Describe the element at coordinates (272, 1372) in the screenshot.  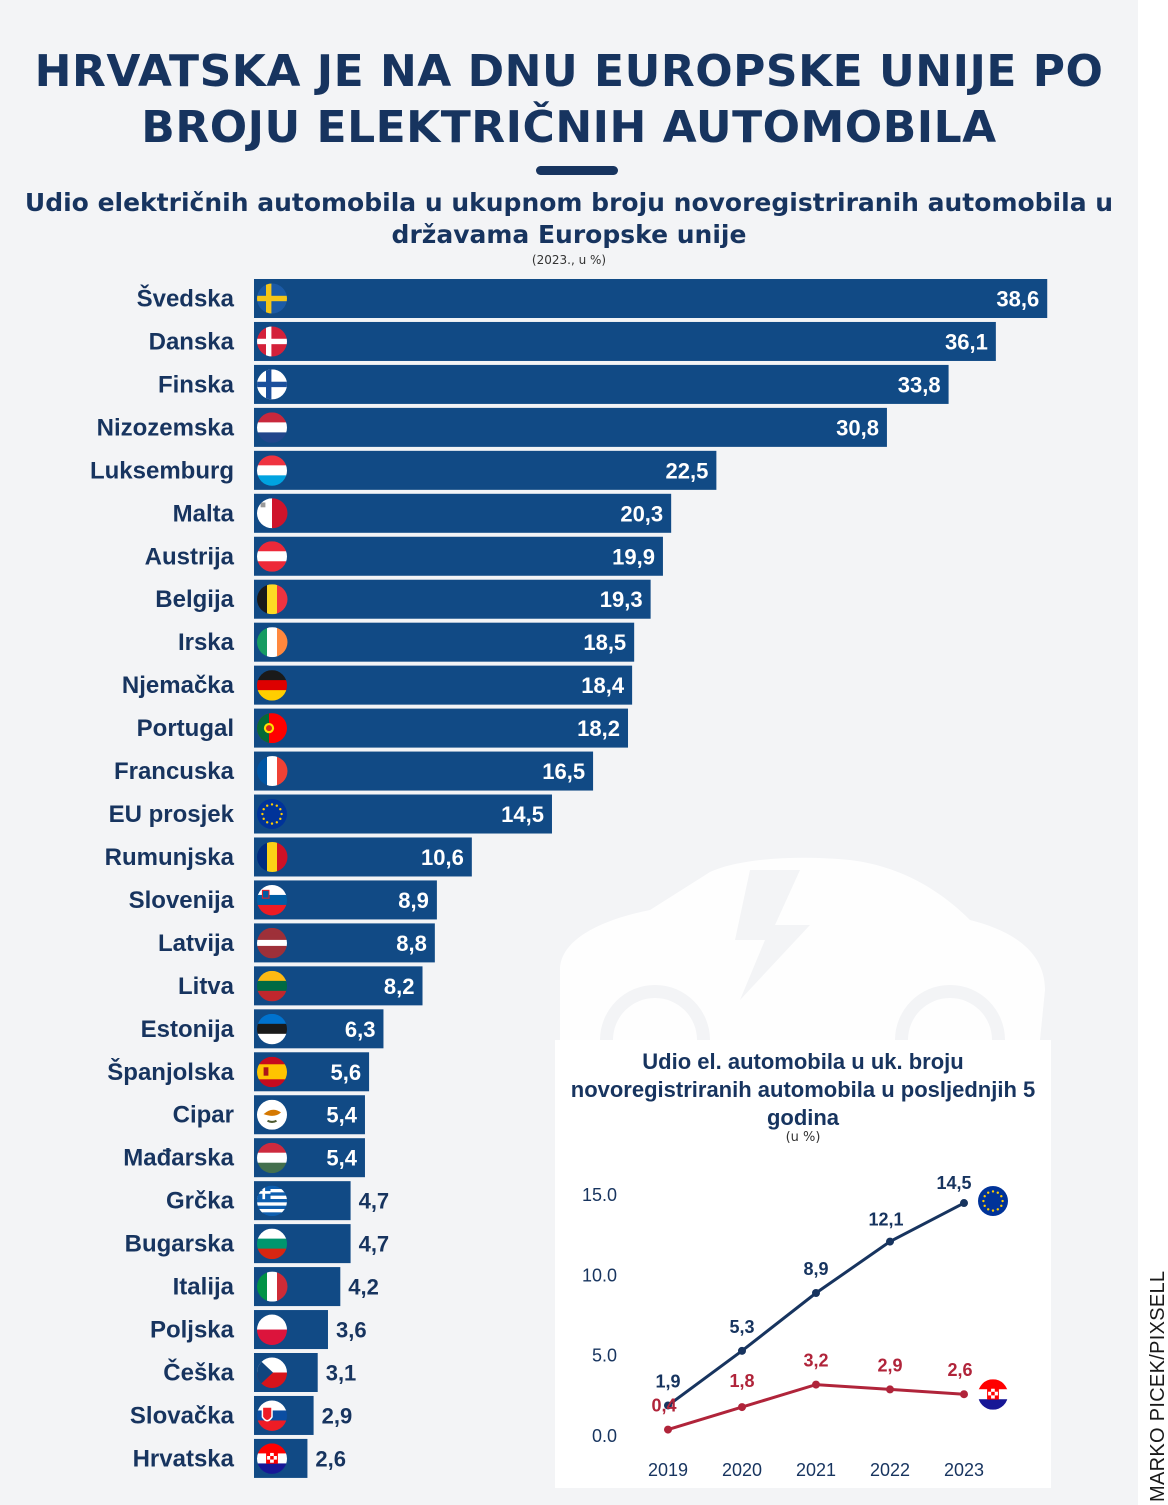
I see `czechia-flag-icon` at that location.